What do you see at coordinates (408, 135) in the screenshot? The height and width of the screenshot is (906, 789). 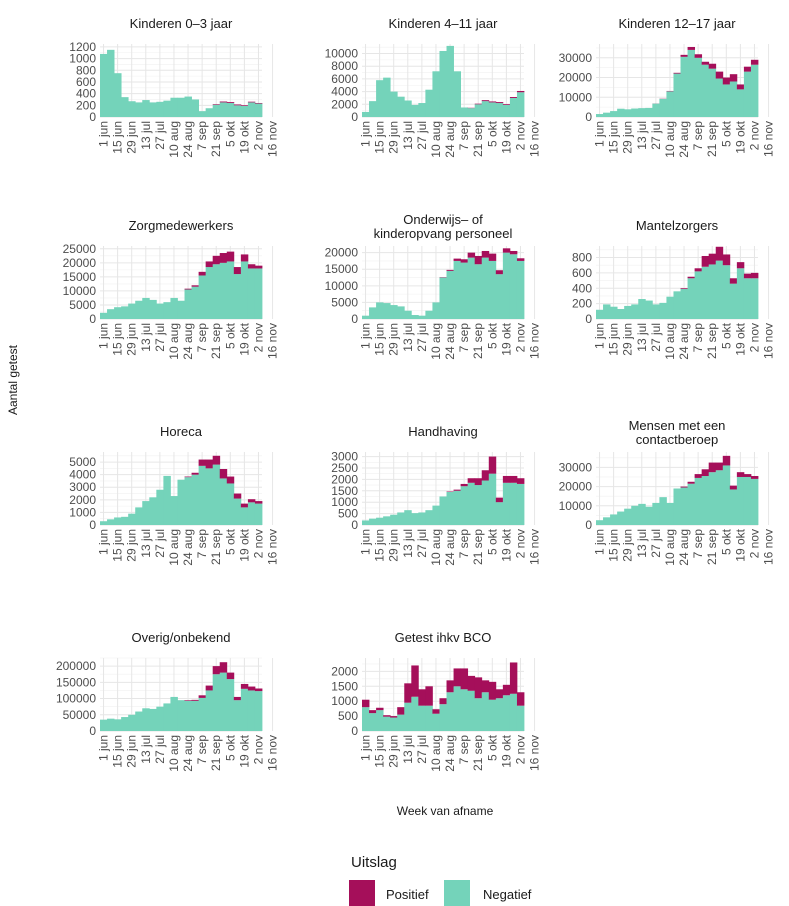 I see `x-tick-label: 13 jul` at bounding box center [408, 135].